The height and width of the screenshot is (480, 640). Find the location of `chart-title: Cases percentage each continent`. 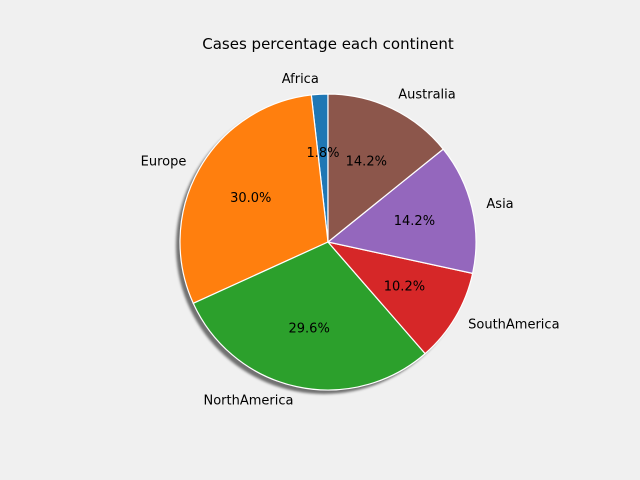

chart-title: Cases percentage each continent is located at coordinates (328, 44).